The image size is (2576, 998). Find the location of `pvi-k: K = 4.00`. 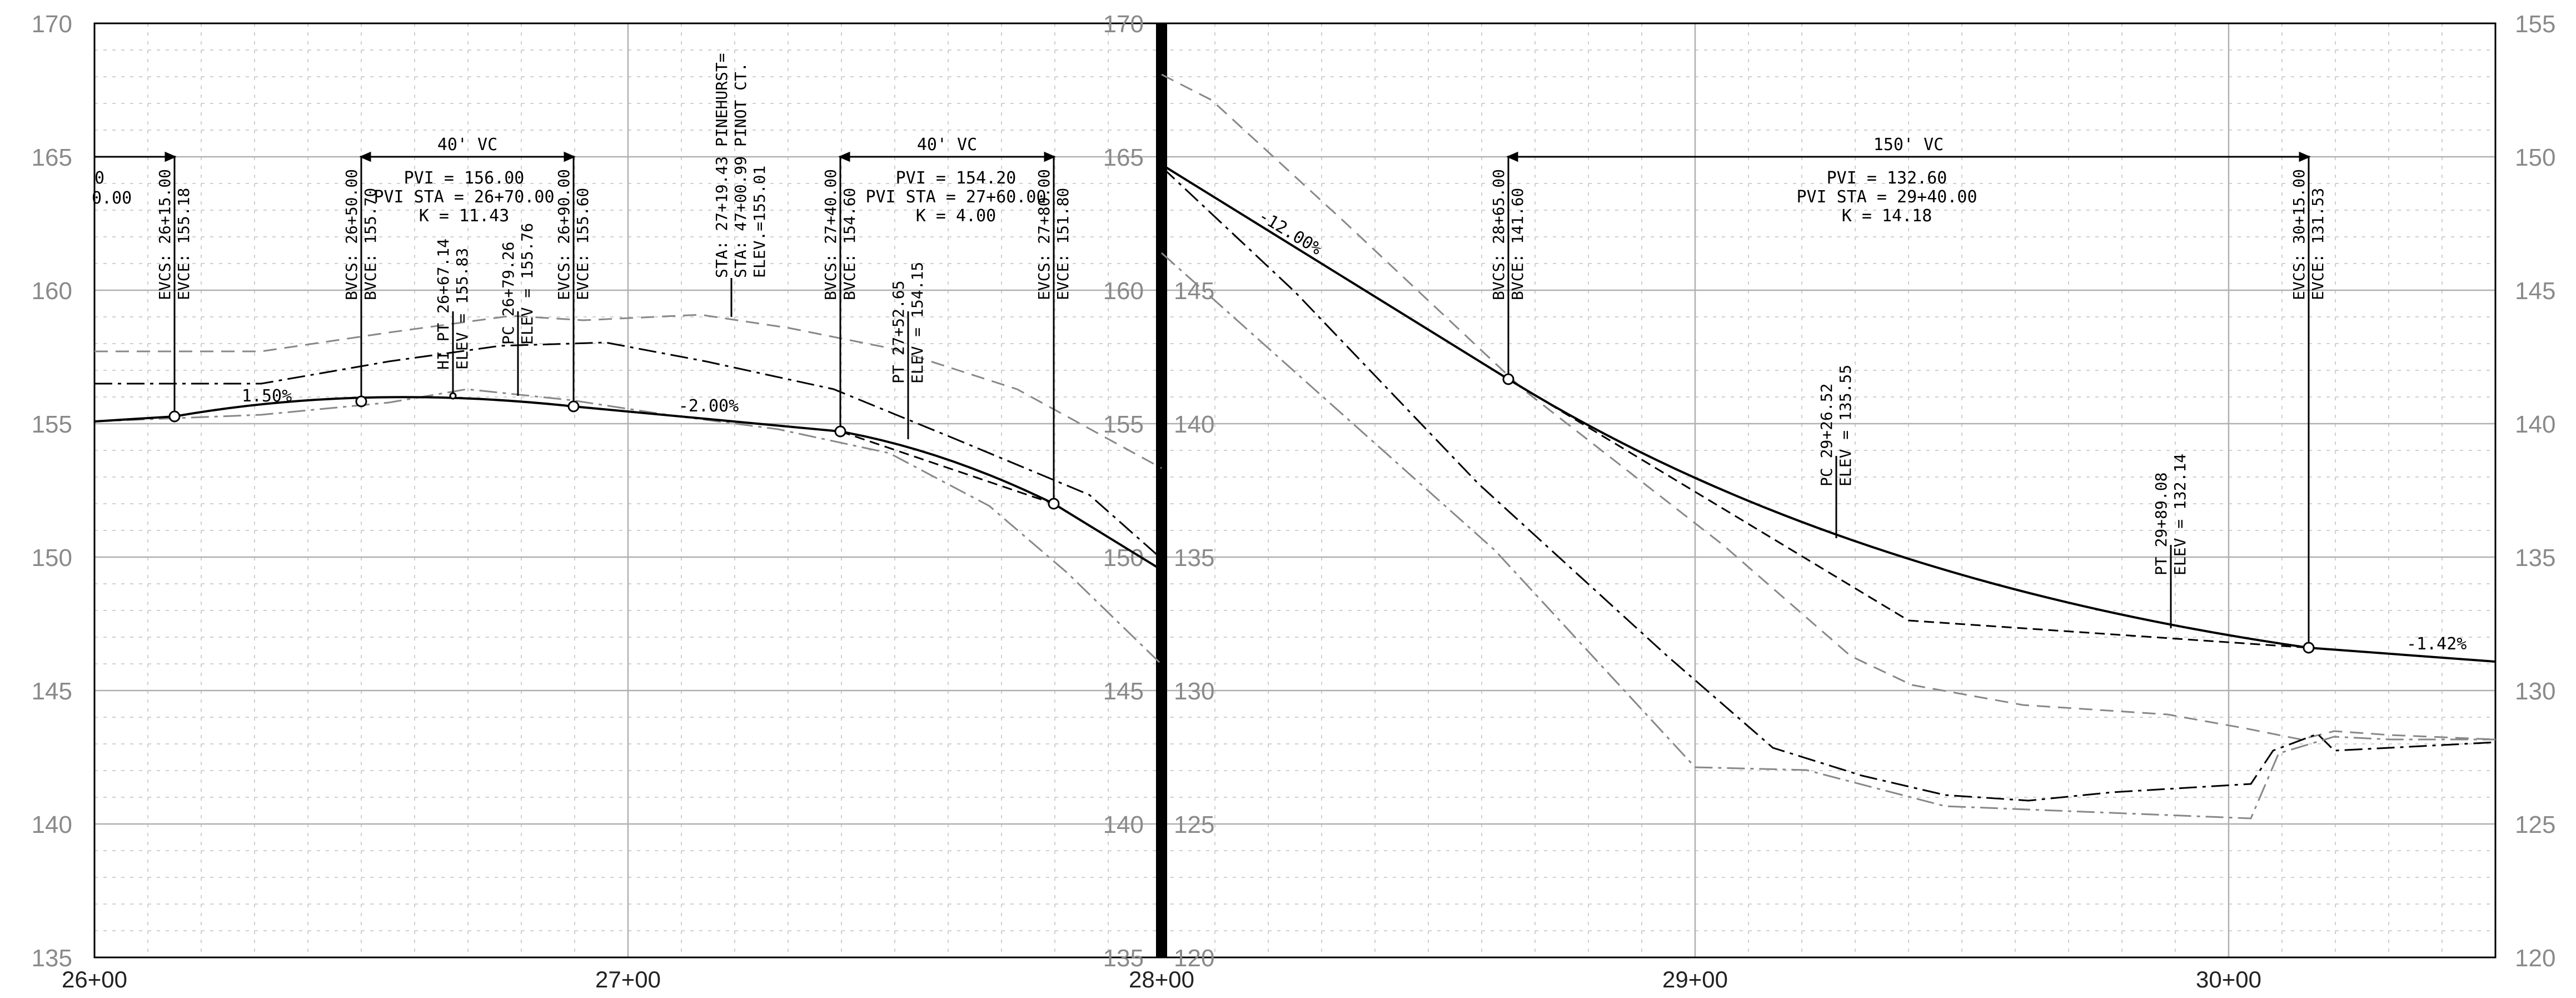

pvi-k: K = 4.00 is located at coordinates (956, 216).